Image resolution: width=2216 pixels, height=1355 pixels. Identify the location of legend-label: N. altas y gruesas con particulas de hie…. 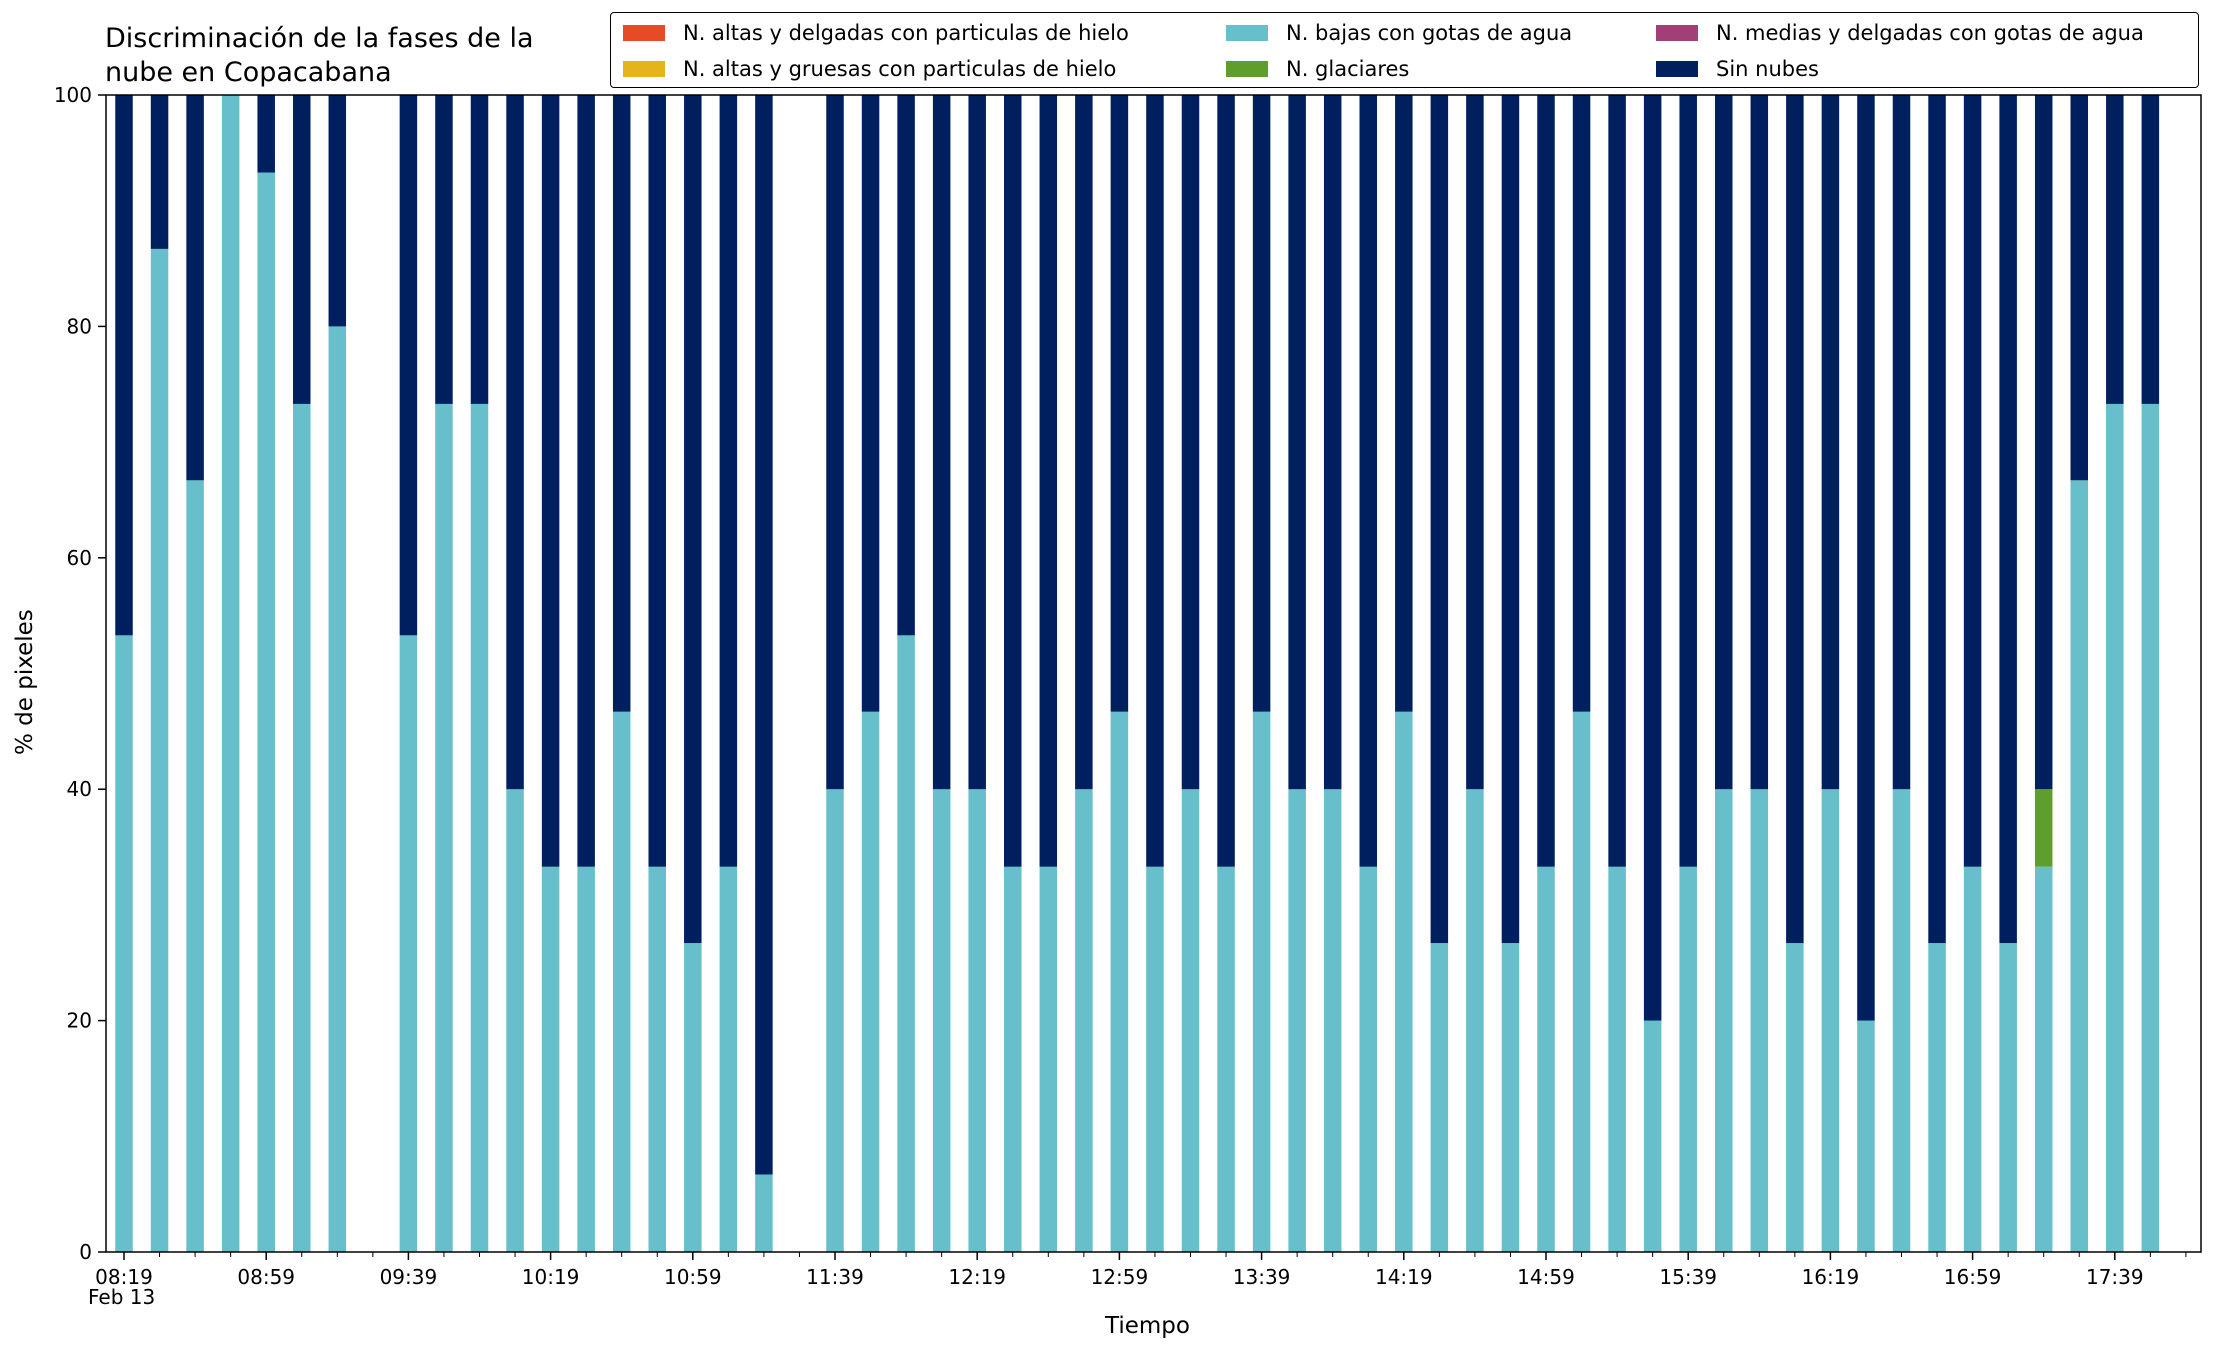
(900, 69).